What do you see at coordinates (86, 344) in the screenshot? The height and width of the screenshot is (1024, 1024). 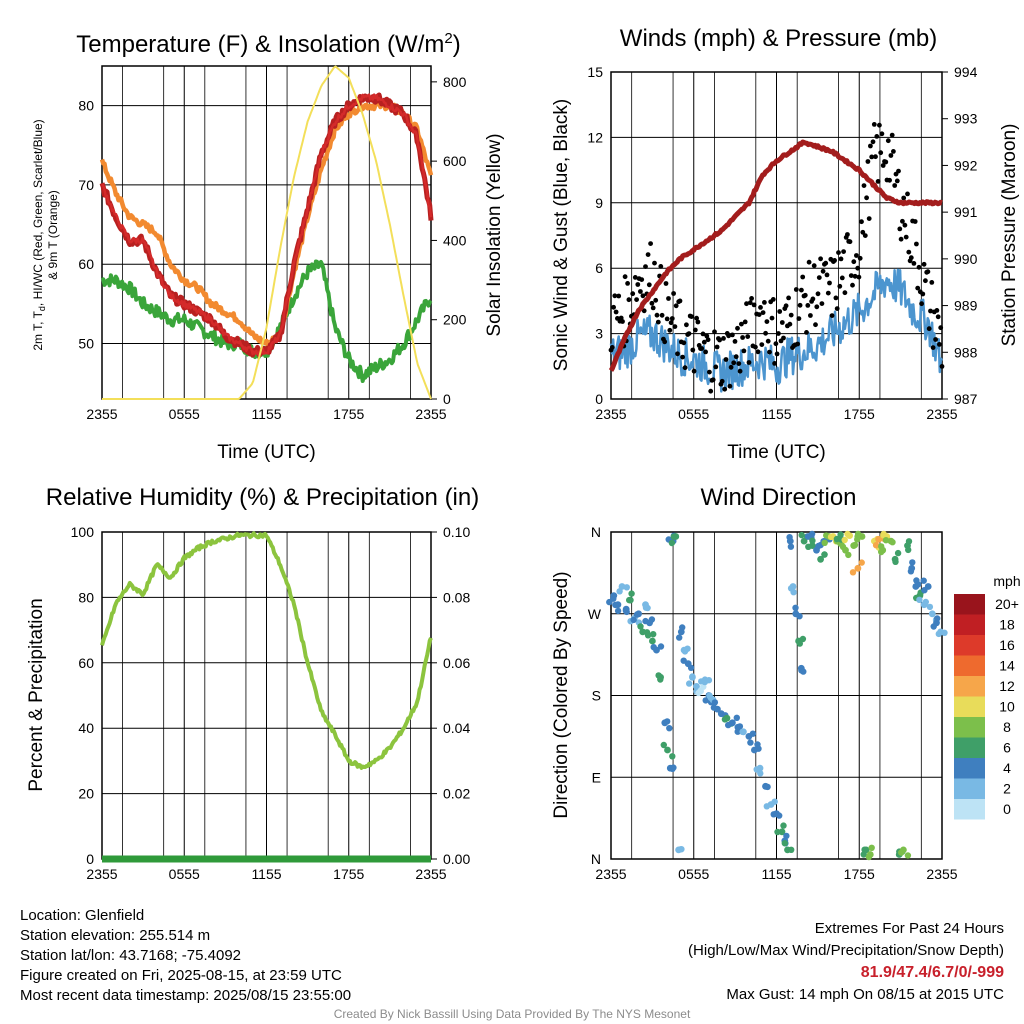 I see `temp-ytick-label: 50` at bounding box center [86, 344].